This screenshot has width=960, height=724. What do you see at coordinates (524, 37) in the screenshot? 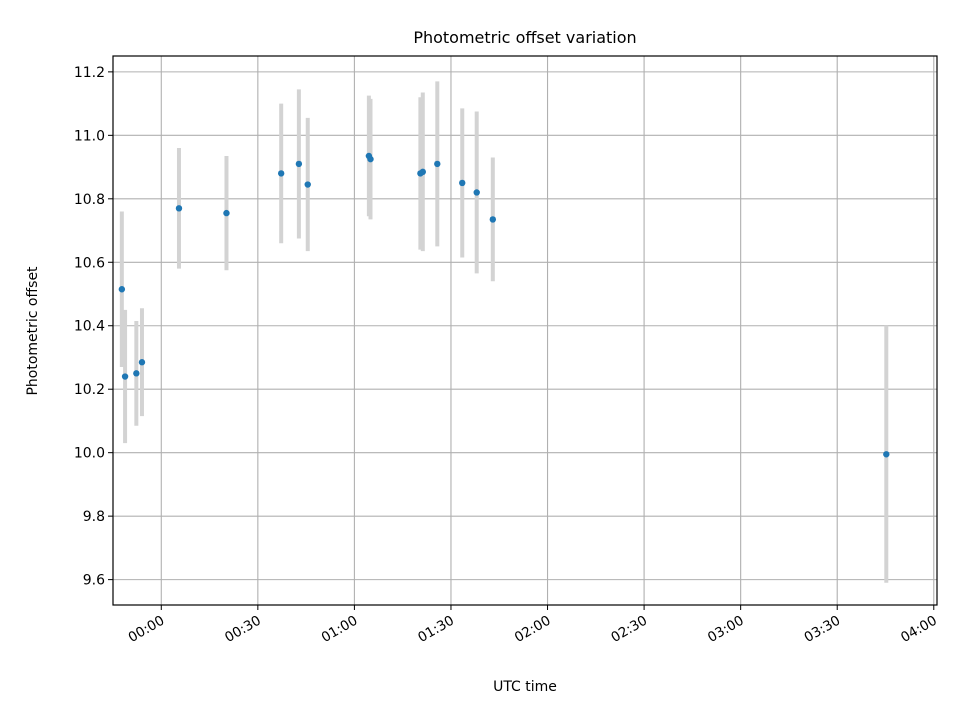
I see `chart-title: Photometric offset variation` at bounding box center [524, 37].